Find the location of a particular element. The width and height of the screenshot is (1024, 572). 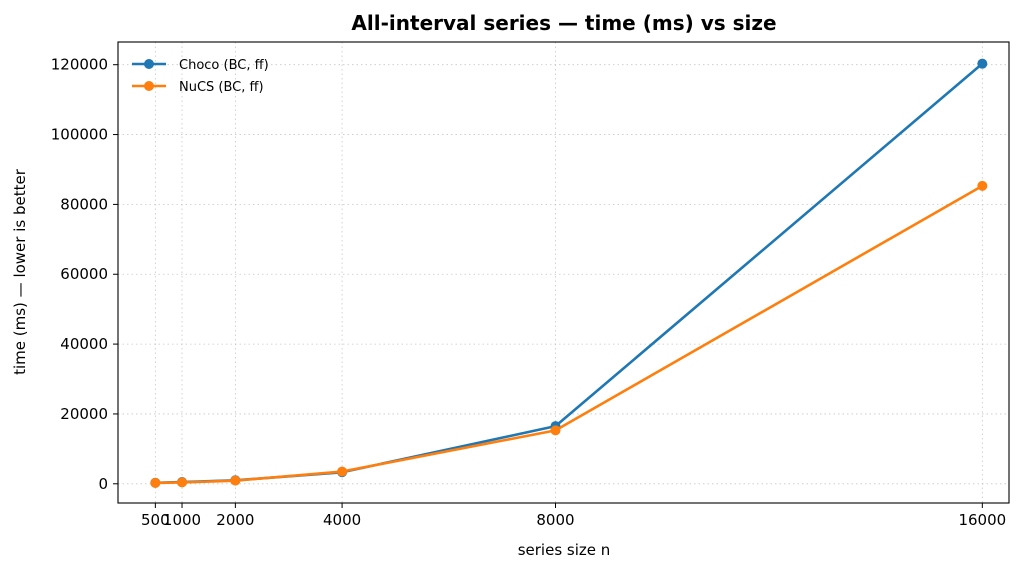

legend-label-1: NuCS (BC, ff) is located at coordinates (221, 87).